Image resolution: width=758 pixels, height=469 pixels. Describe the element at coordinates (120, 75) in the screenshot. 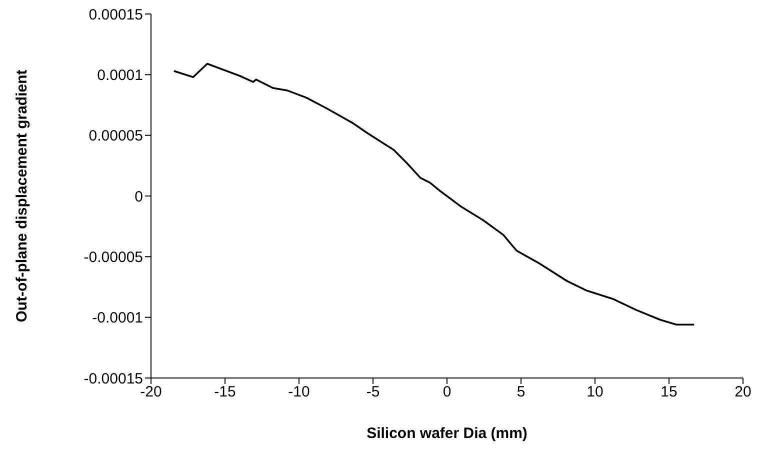

I see `y-tick-label: 0.0001` at that location.